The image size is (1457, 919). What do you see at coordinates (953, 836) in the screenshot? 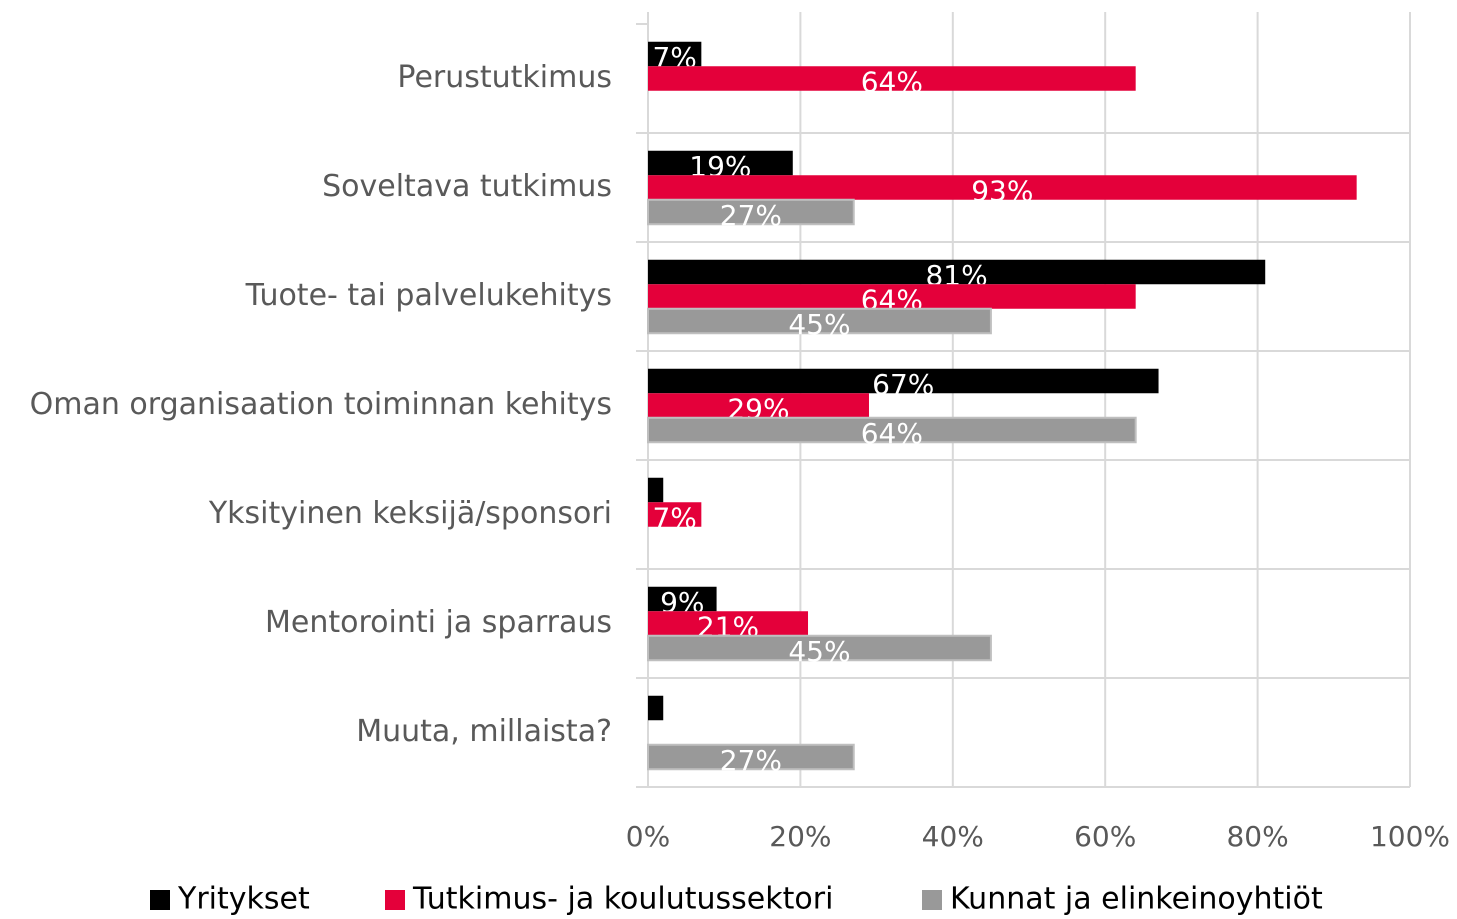
I see `x-tick-label: 40%` at bounding box center [953, 836].